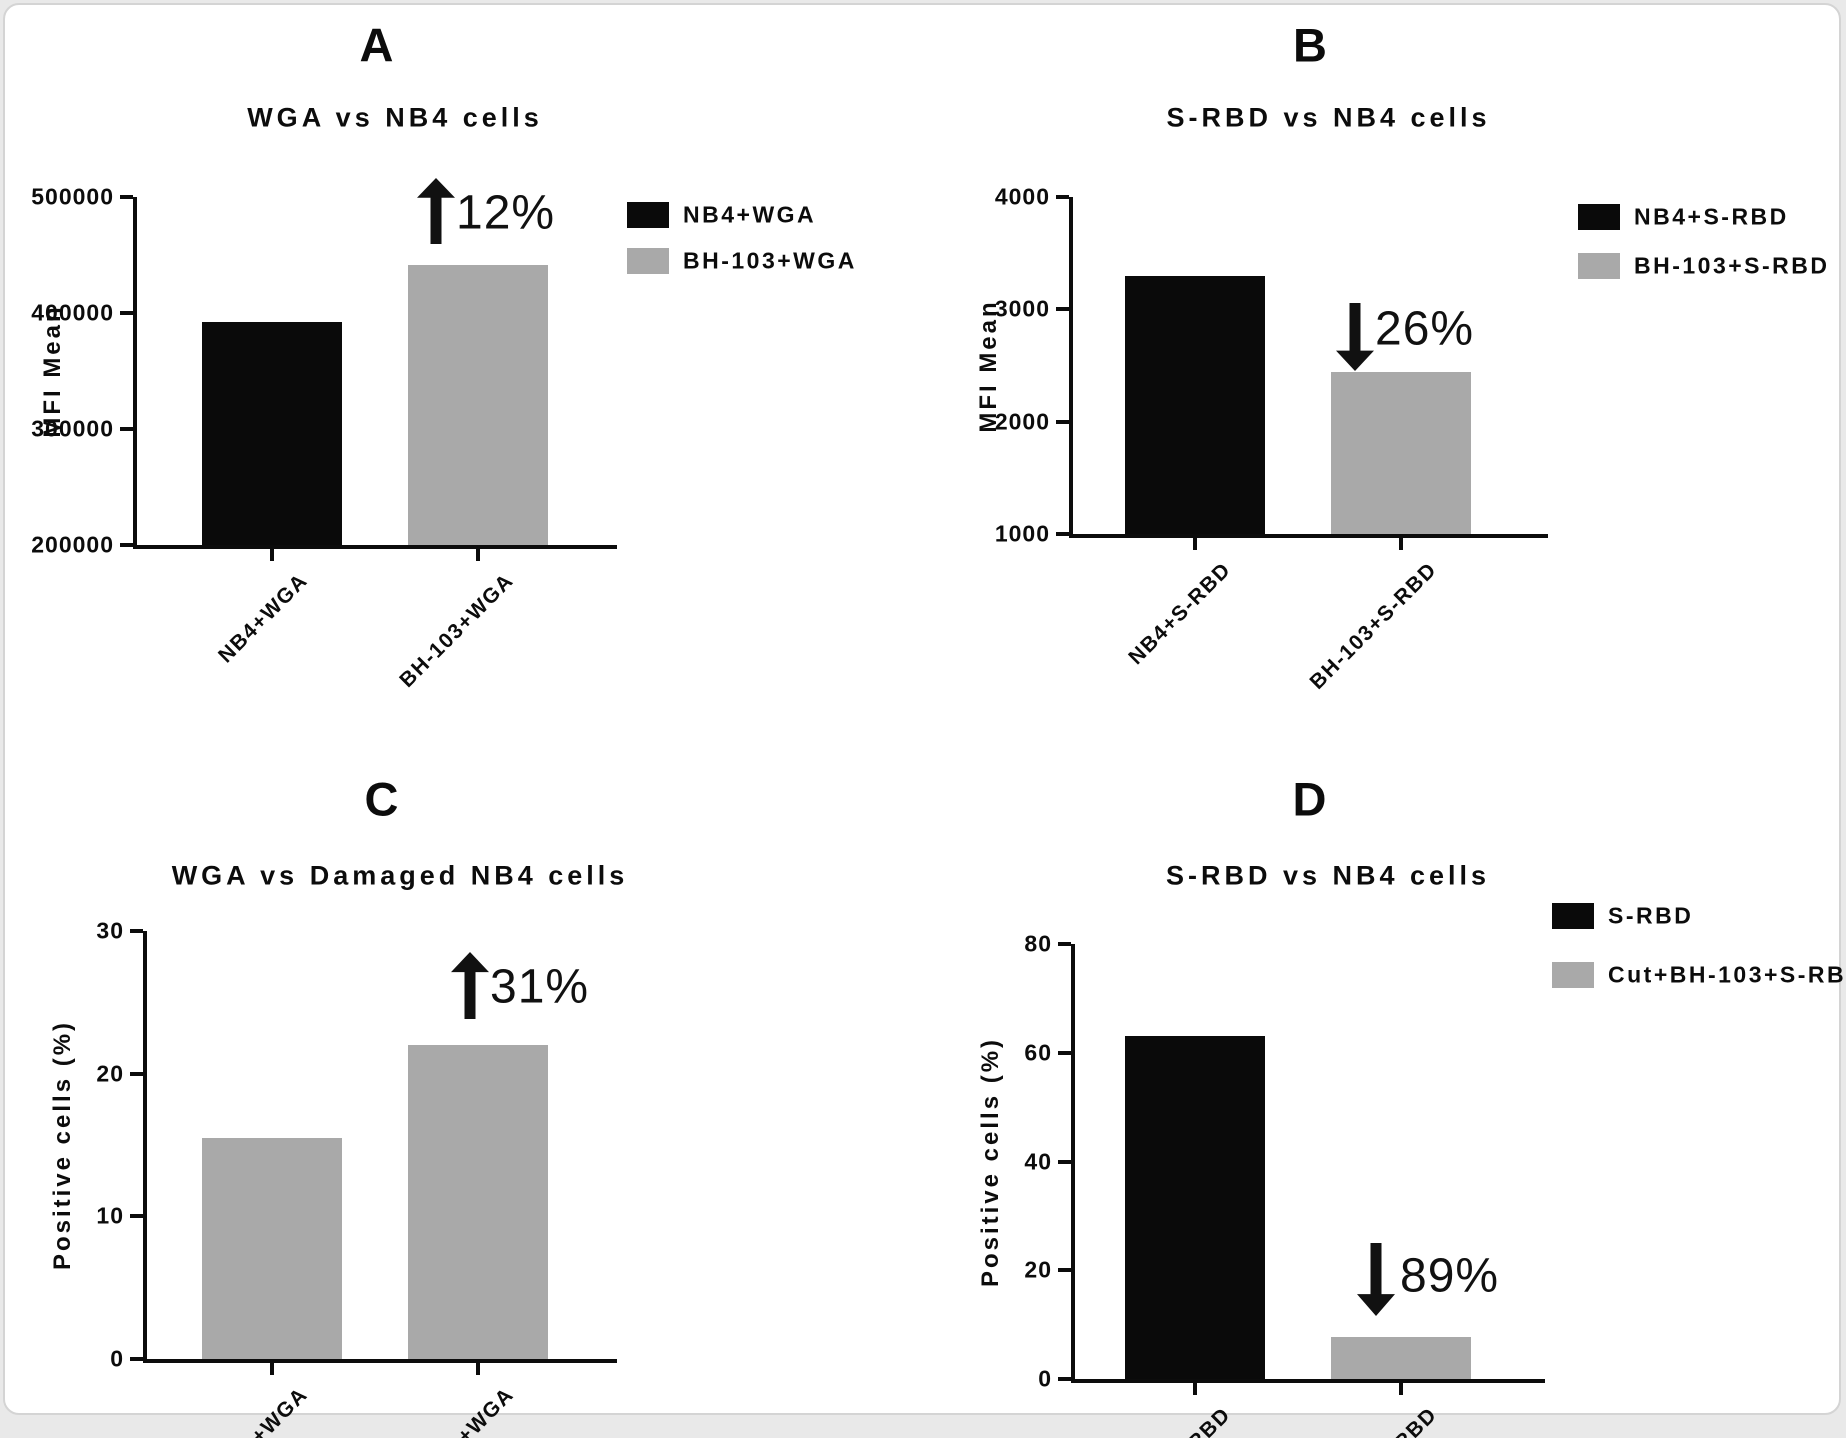  What do you see at coordinates (72, 196) in the screenshot?
I see `y-tick-label: 500000` at bounding box center [72, 196].